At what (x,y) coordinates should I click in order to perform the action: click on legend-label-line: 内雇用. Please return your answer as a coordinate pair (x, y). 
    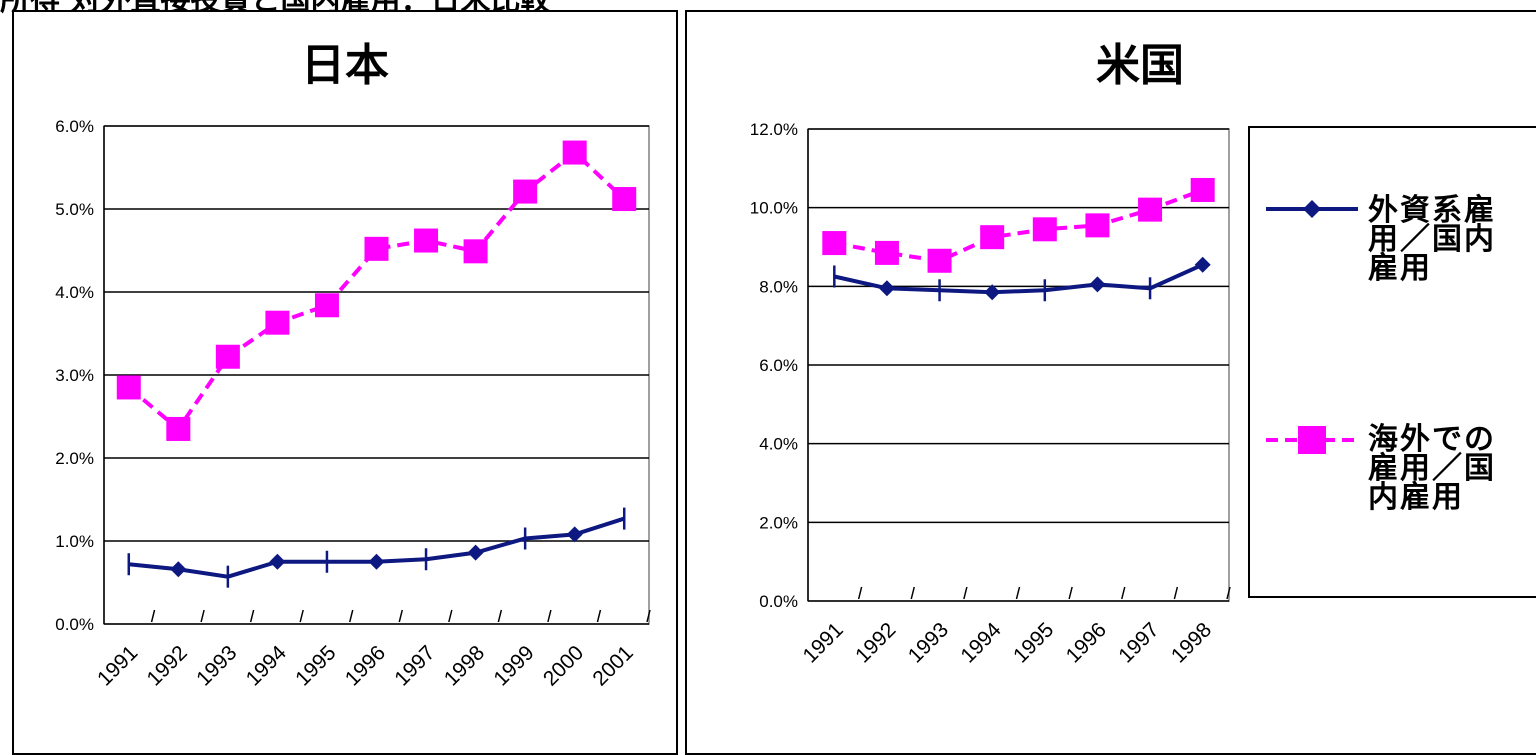
    Looking at the image, I should click on (1416, 497).